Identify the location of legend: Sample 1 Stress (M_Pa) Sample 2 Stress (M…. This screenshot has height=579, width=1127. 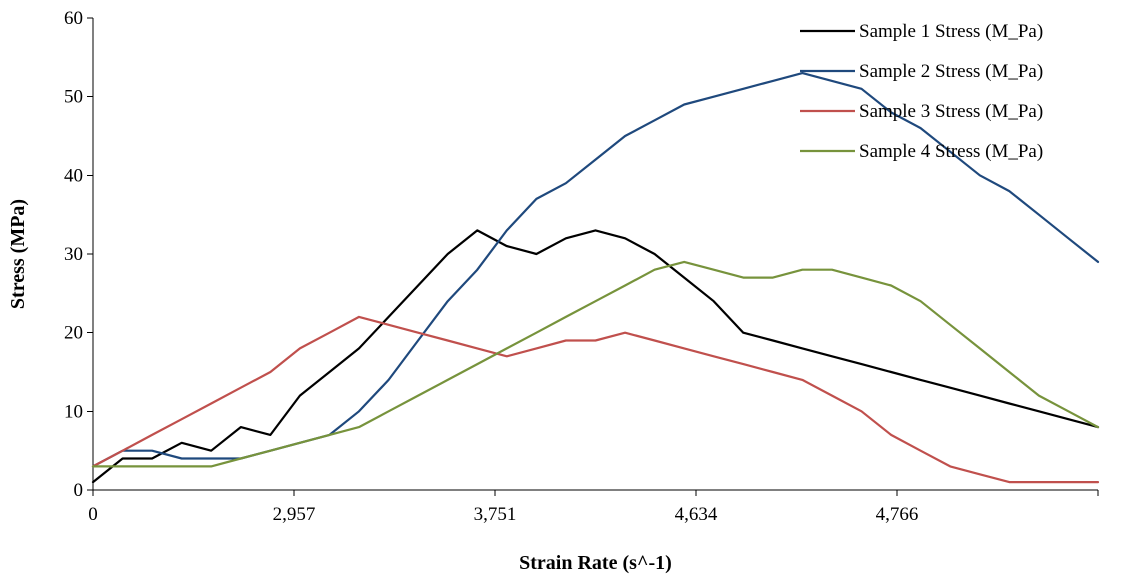
(921, 91).